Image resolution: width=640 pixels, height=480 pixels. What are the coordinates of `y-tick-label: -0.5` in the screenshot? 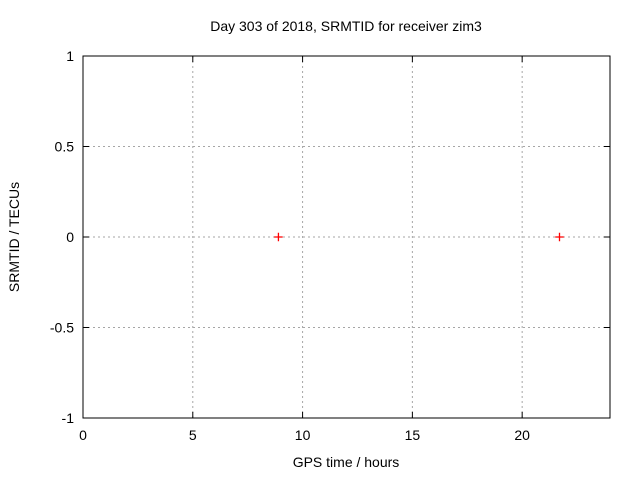 It's located at (62, 328).